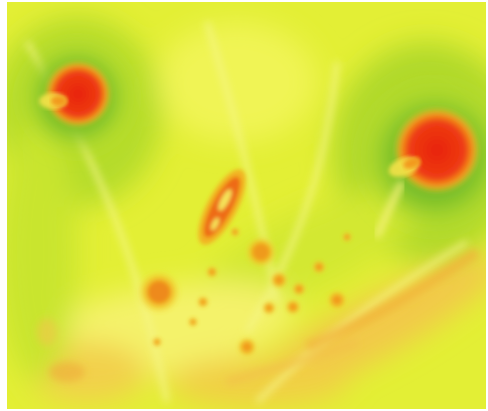 This screenshot has width=488, height=411. I want to click on small-dots, so click(252, 292).